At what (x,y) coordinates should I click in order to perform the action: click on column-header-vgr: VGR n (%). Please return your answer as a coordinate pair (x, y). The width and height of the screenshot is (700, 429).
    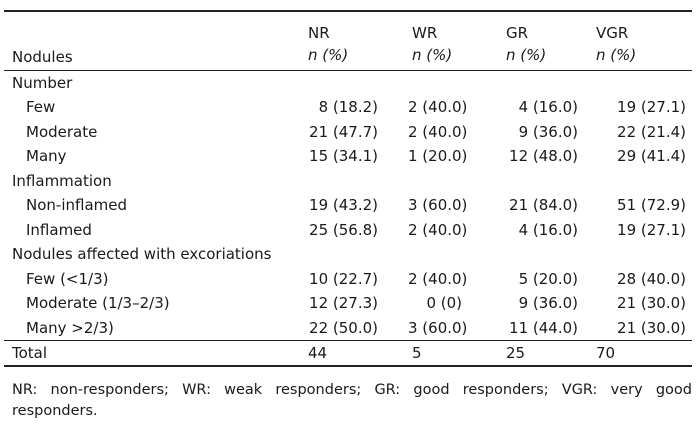
    Looking at the image, I should click on (642, 40).